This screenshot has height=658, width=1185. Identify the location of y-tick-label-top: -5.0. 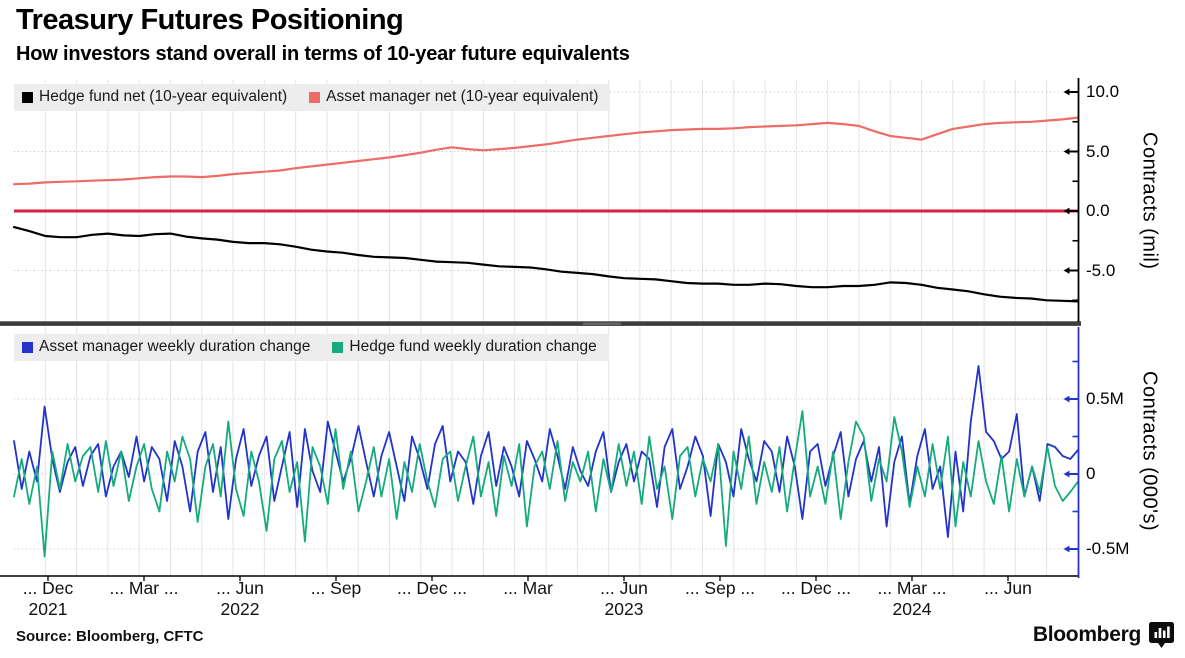
(1101, 270).